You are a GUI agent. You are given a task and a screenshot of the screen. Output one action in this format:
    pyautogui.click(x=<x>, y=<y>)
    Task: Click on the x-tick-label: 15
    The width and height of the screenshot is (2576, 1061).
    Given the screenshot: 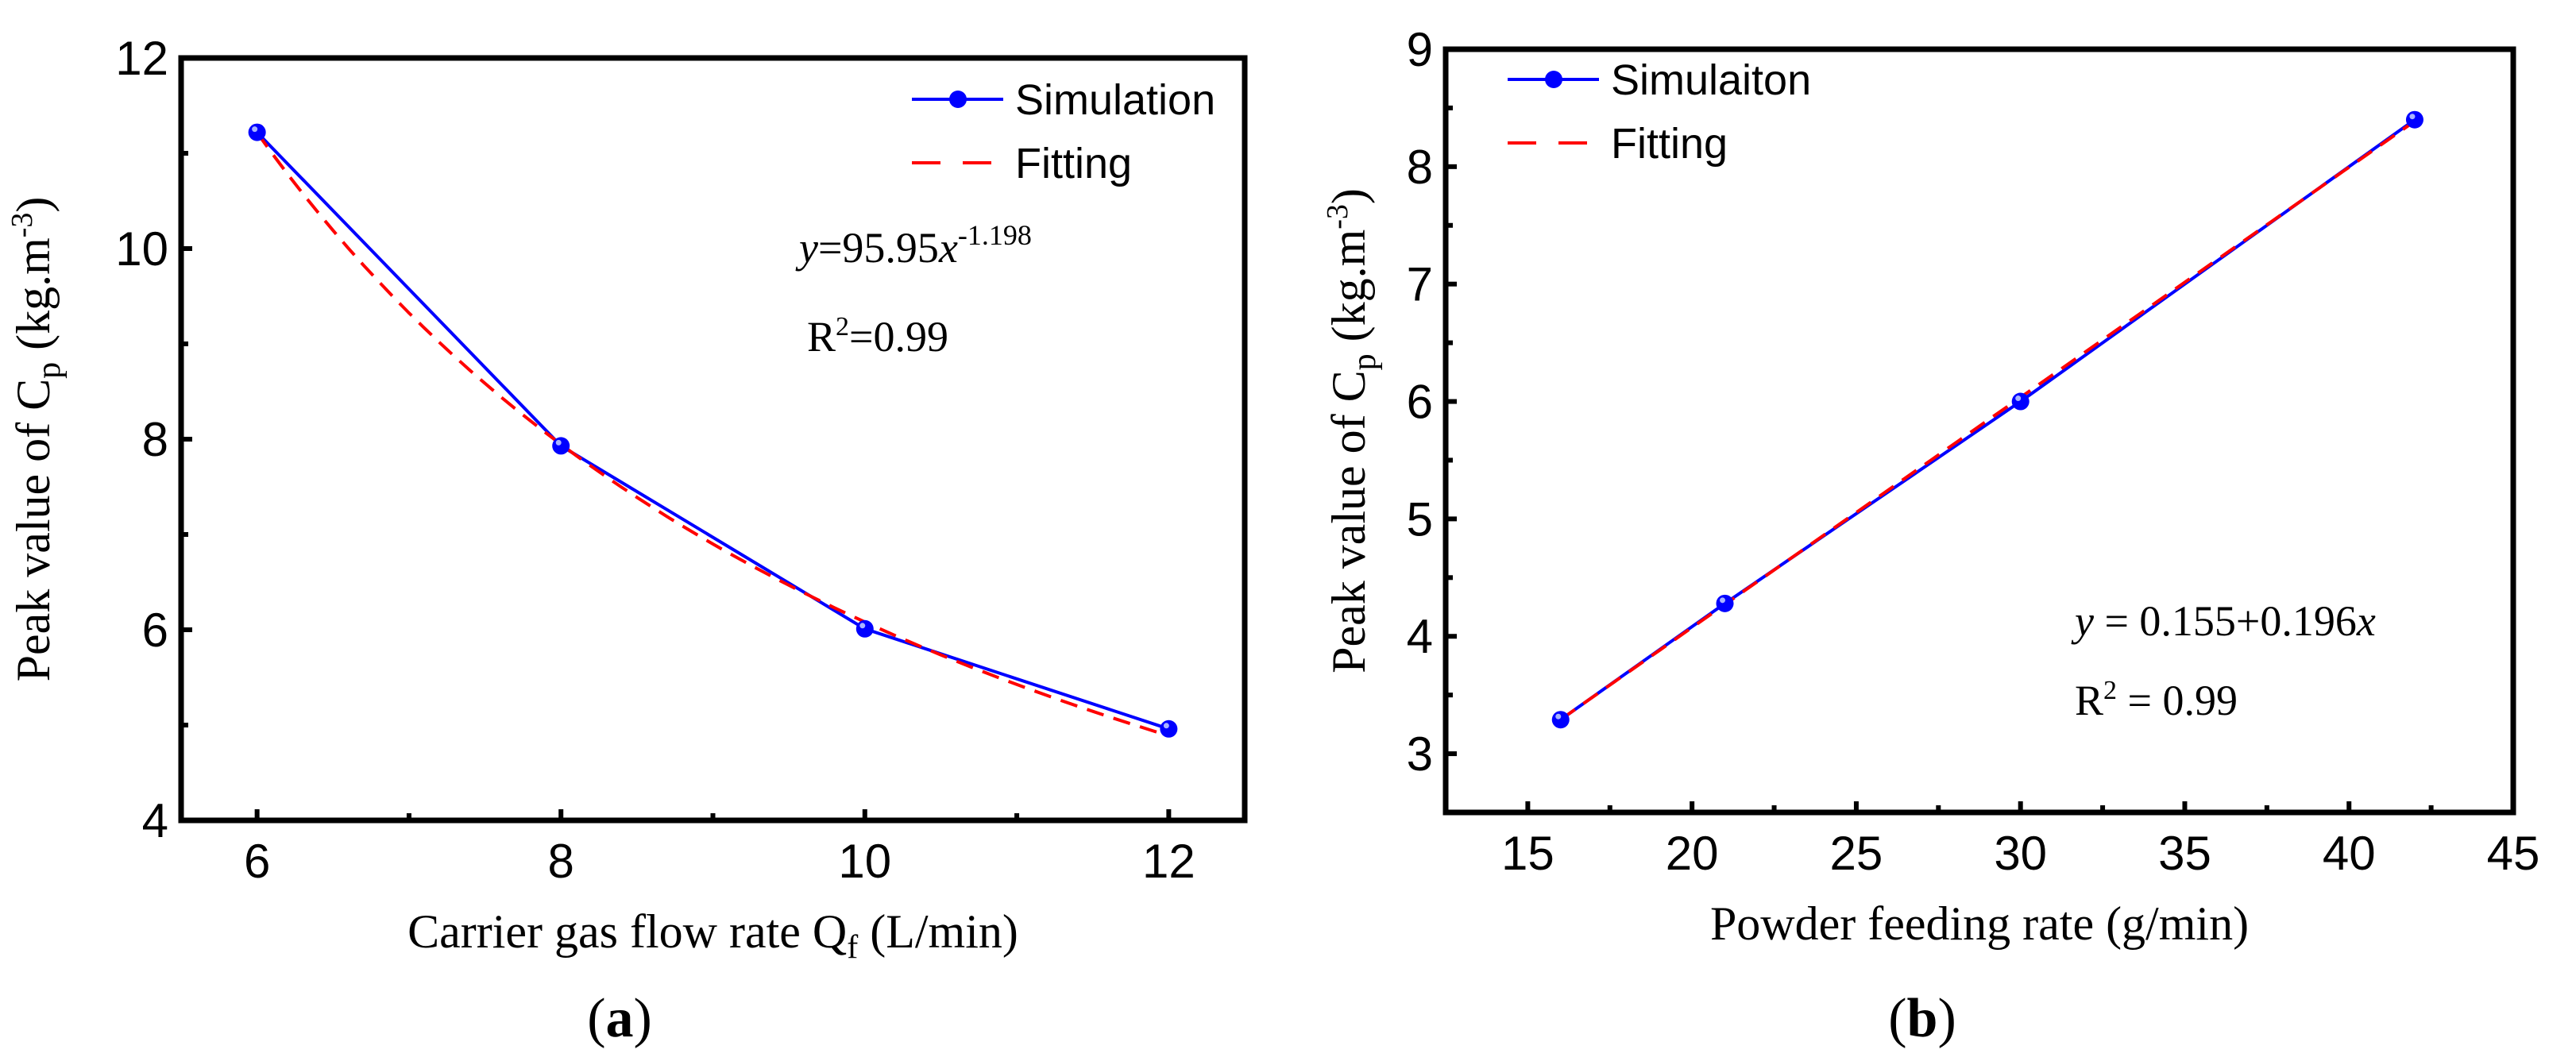 What is the action you would take?
    pyautogui.click(x=1527, y=853)
    